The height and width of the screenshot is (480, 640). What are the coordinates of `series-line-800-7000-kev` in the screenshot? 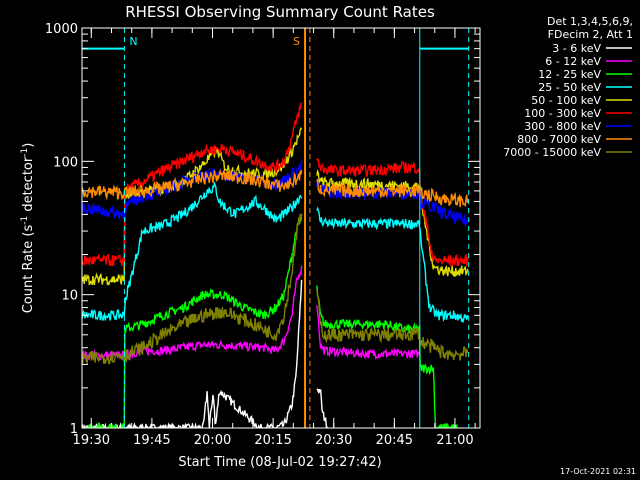 It's located at (275, 188).